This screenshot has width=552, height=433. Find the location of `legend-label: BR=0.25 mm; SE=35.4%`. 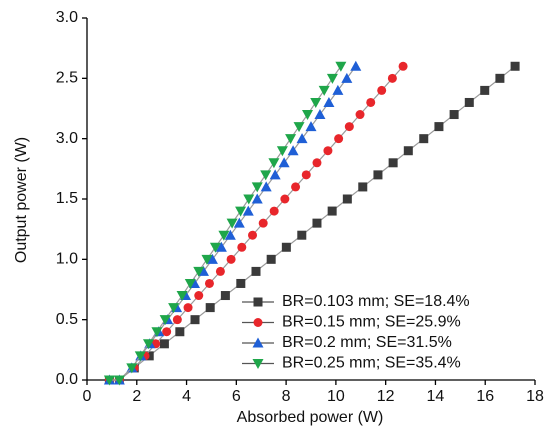

legend-label: BR=0.25 mm; SE=35.4% is located at coordinates (371, 363).